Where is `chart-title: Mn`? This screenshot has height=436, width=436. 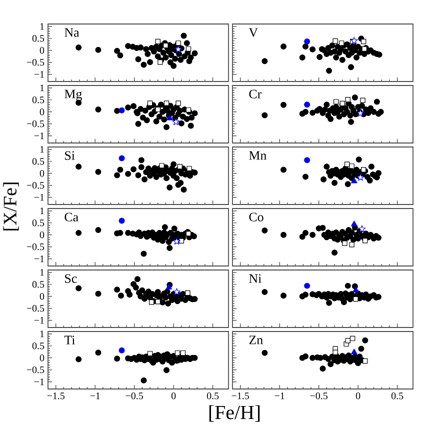
chart-title: Mn is located at coordinates (257, 155).